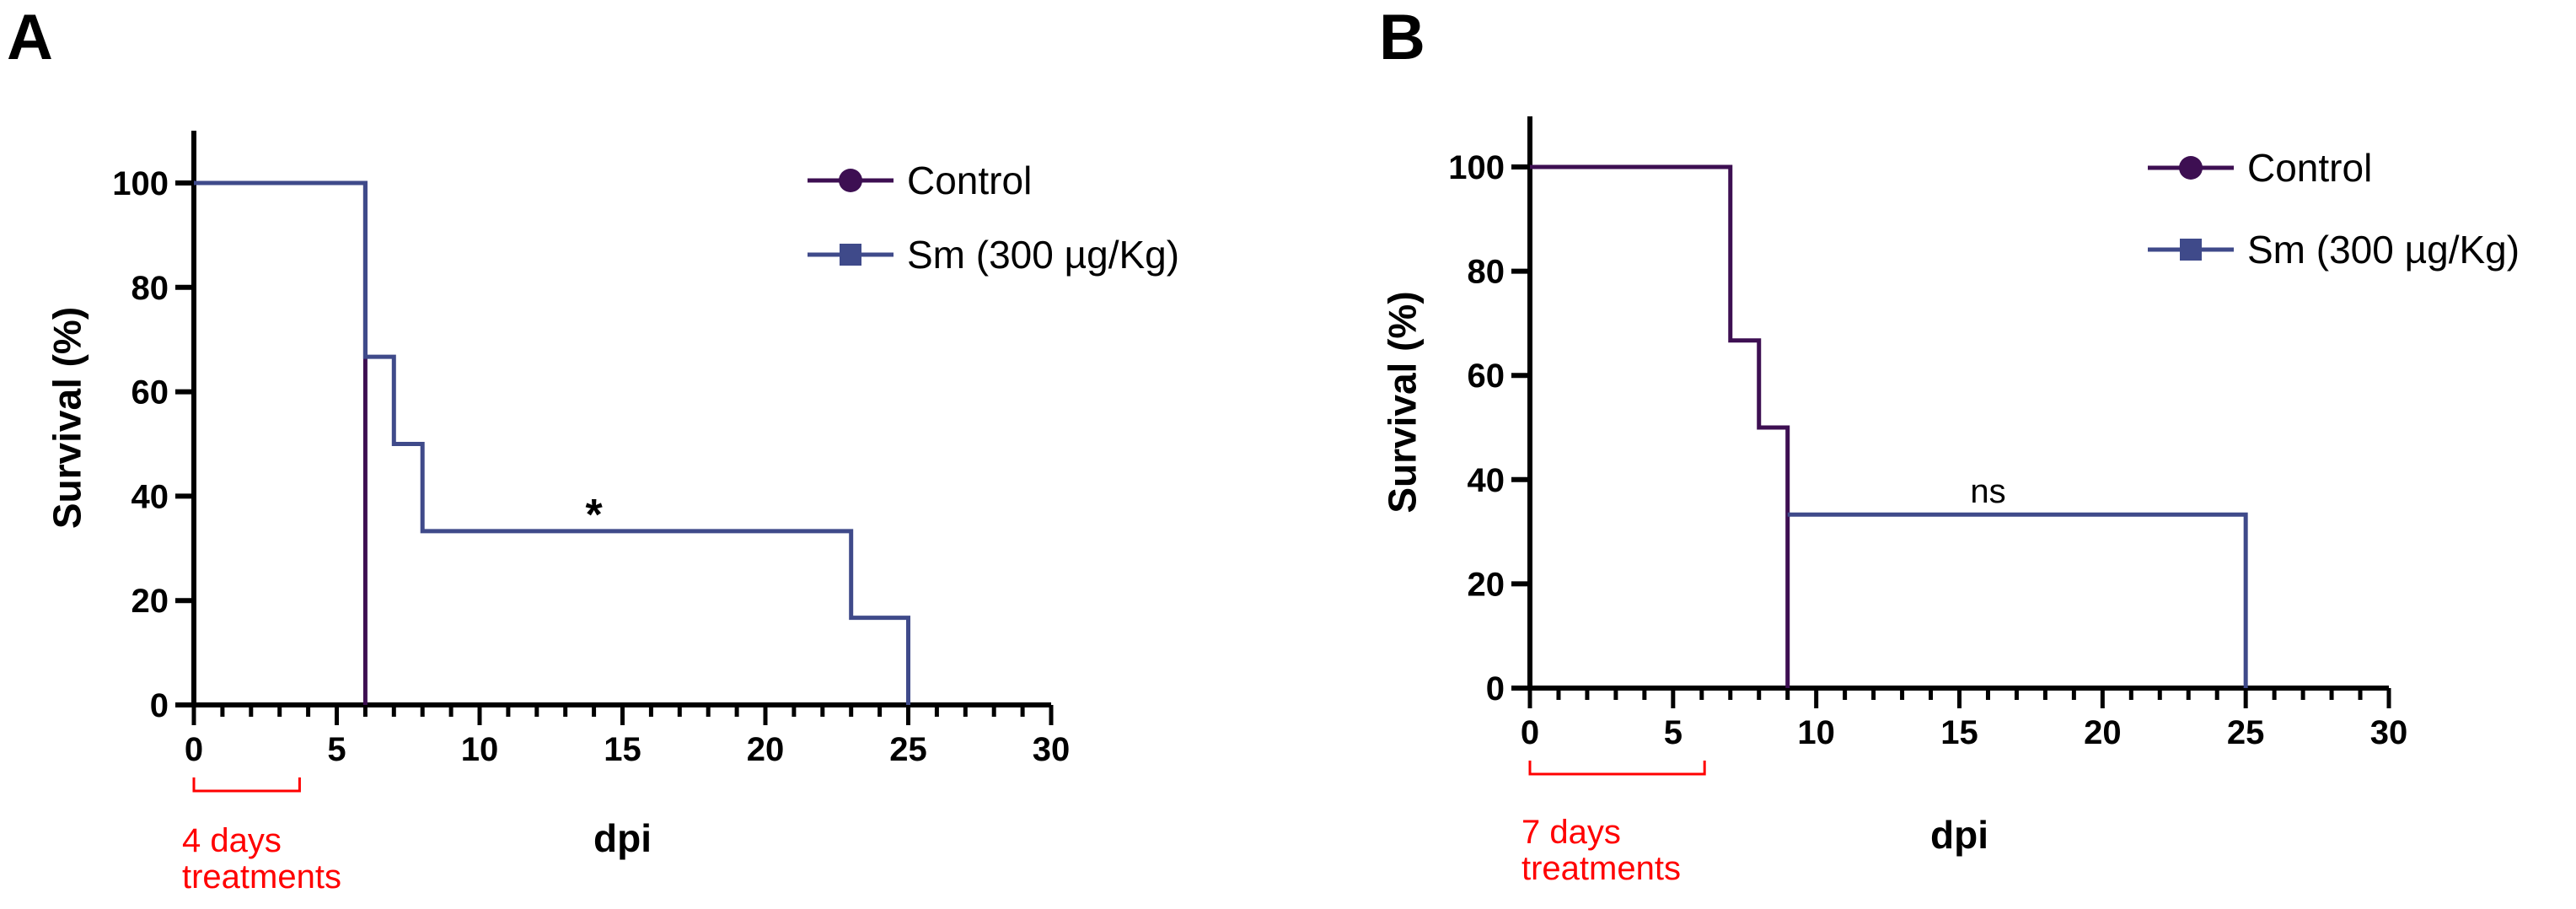 Image resolution: width=2576 pixels, height=909 pixels. What do you see at coordinates (594, 515) in the screenshot?
I see `significance-annotation: *` at bounding box center [594, 515].